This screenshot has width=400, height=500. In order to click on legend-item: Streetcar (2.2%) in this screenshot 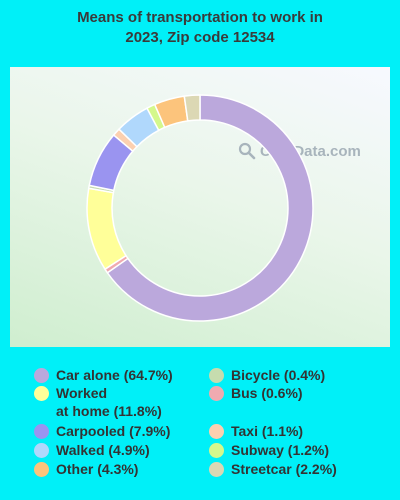, I will do `click(273, 469)`.